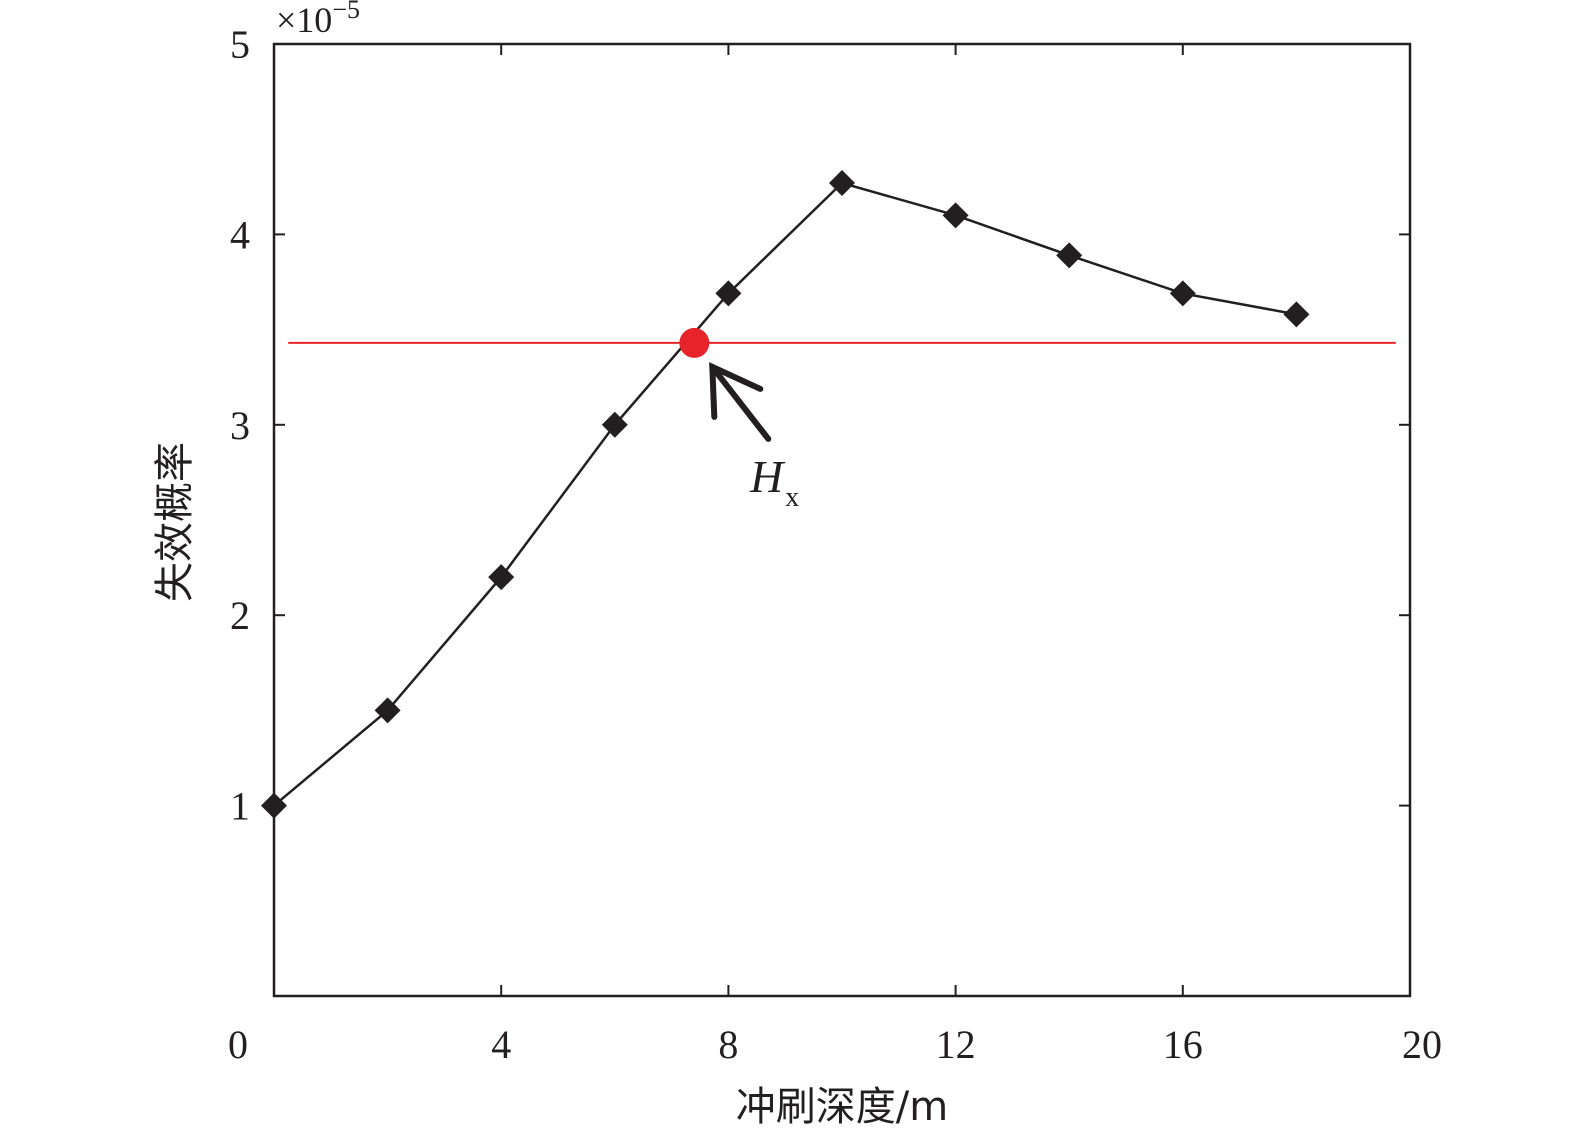 Image resolution: width=1575 pixels, height=1141 pixels. I want to click on y-tick-label: 4, so click(240, 234).